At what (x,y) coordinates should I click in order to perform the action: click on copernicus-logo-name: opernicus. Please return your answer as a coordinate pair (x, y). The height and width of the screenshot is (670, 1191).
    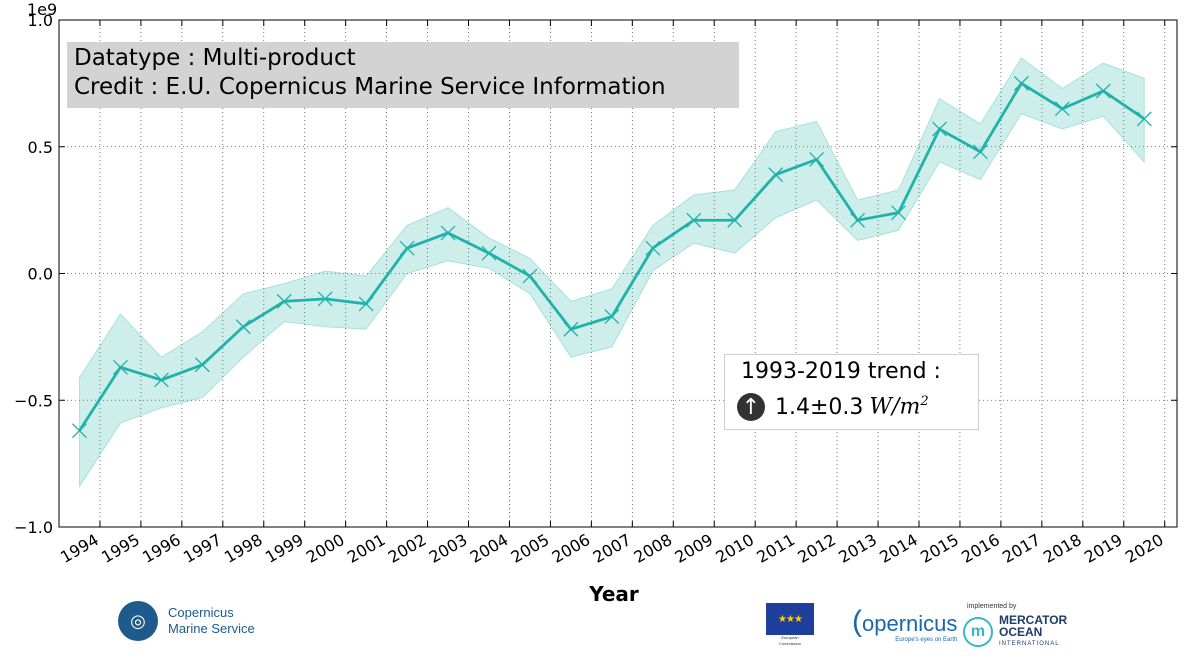
    Looking at the image, I should click on (910, 623).